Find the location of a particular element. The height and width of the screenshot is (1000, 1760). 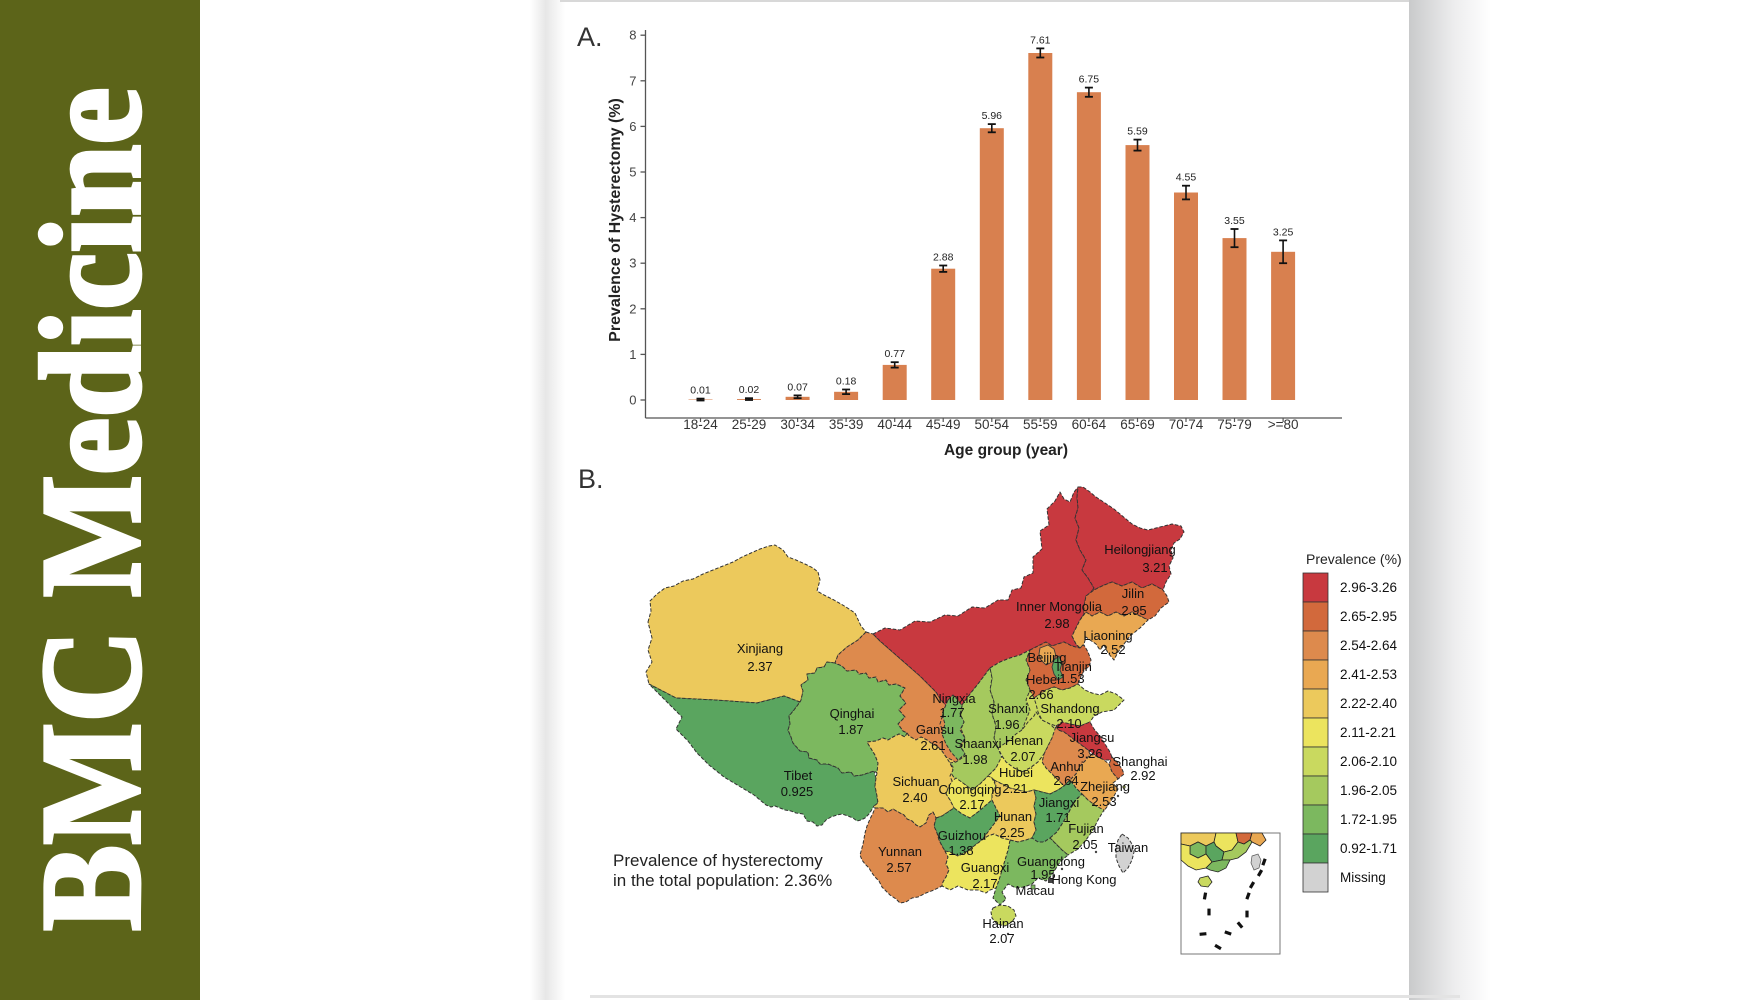

svg-text: 2.06-2.10 is located at coordinates (1368, 761).